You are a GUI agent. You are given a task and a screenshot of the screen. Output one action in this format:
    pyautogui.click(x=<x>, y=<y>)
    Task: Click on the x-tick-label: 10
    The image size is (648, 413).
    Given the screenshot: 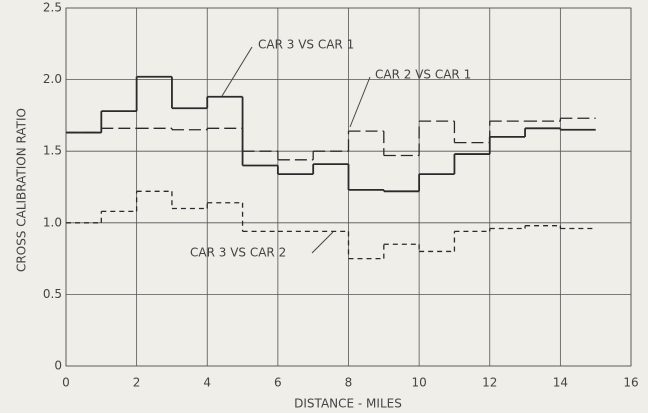 What is the action you would take?
    pyautogui.click(x=418, y=383)
    